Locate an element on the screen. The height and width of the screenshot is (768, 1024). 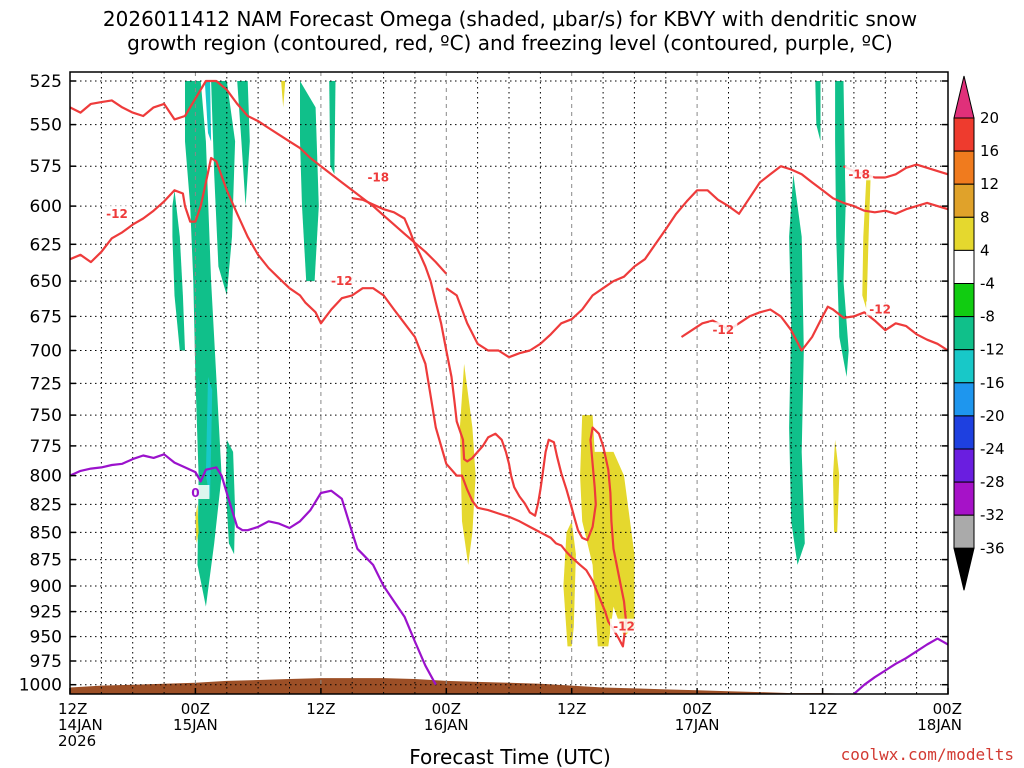
colorbar-top-triangle is located at coordinates (964, 97).